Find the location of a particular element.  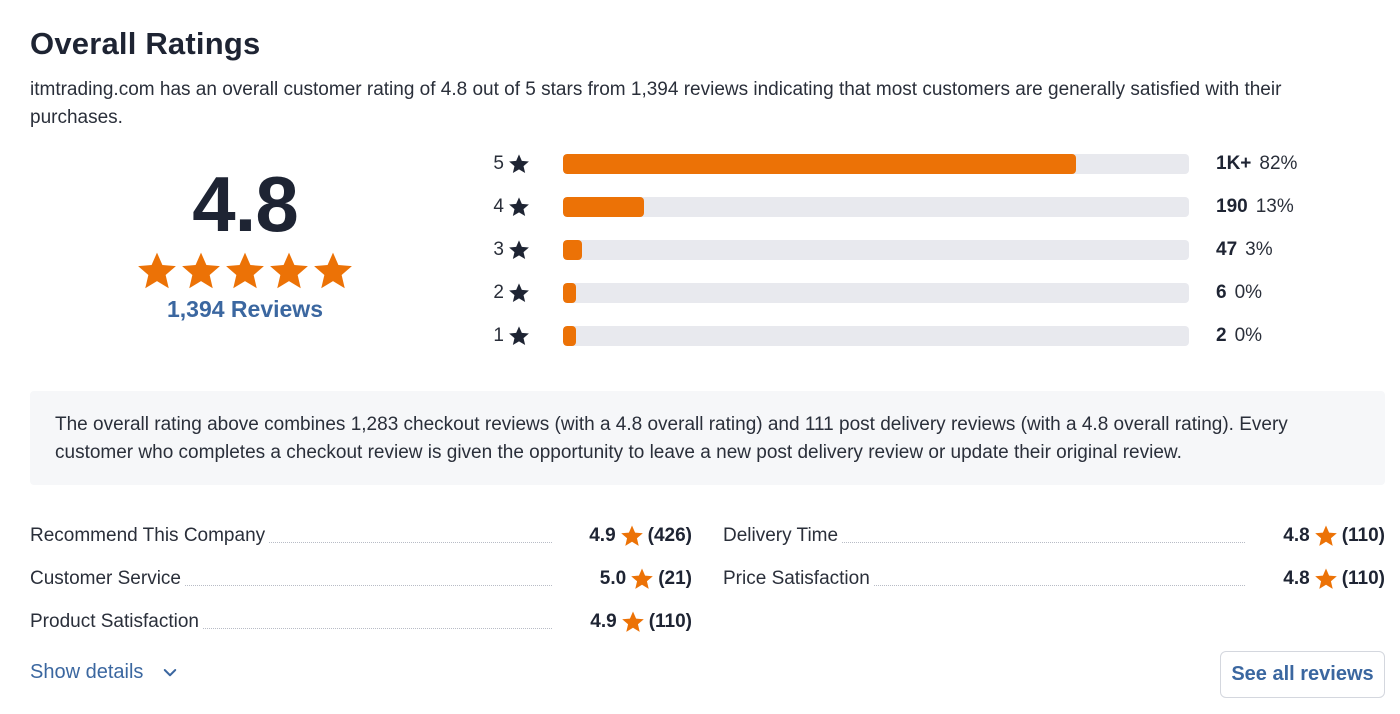

distribution-row-2: 2 6 0% is located at coordinates (910, 292).